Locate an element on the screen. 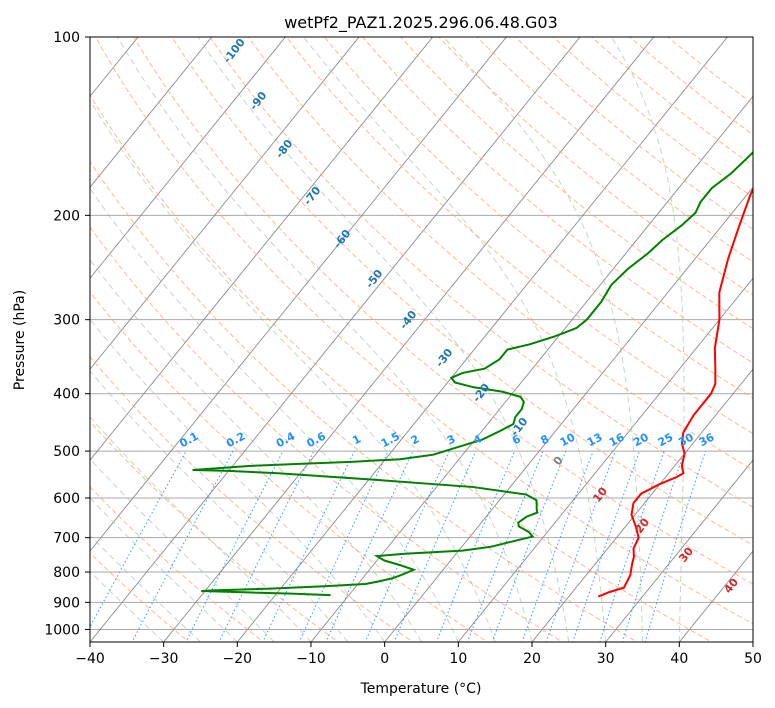 This screenshot has height=708, width=775. mixing-ratio-label: 2 is located at coordinates (415, 439).